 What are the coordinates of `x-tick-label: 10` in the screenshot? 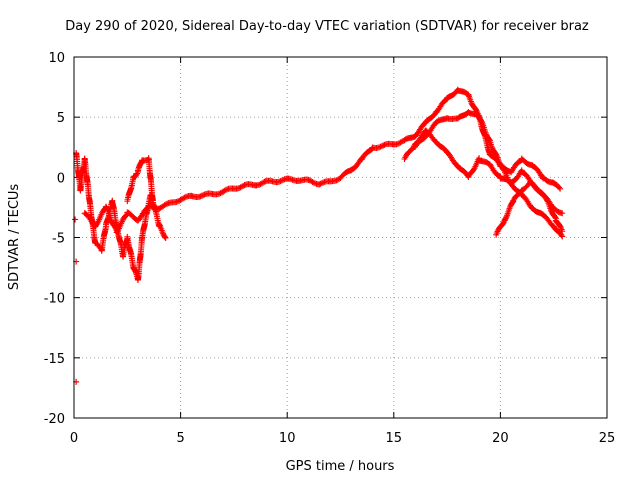 It's located at (287, 438).